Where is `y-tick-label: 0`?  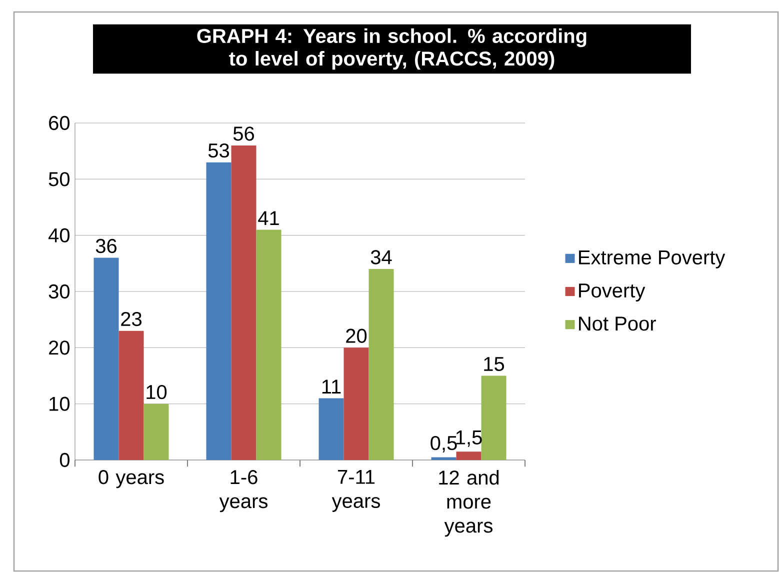 y-tick-label: 0 is located at coordinates (65, 460).